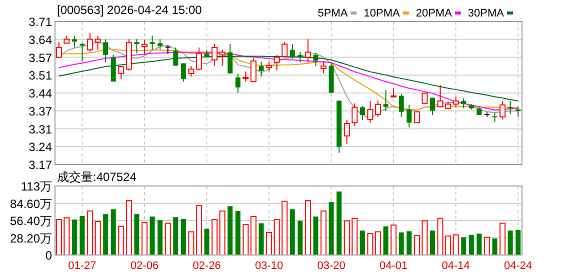  What do you see at coordinates (518, 266) in the screenshot?
I see `x-tick-label: 04-24` at bounding box center [518, 266].